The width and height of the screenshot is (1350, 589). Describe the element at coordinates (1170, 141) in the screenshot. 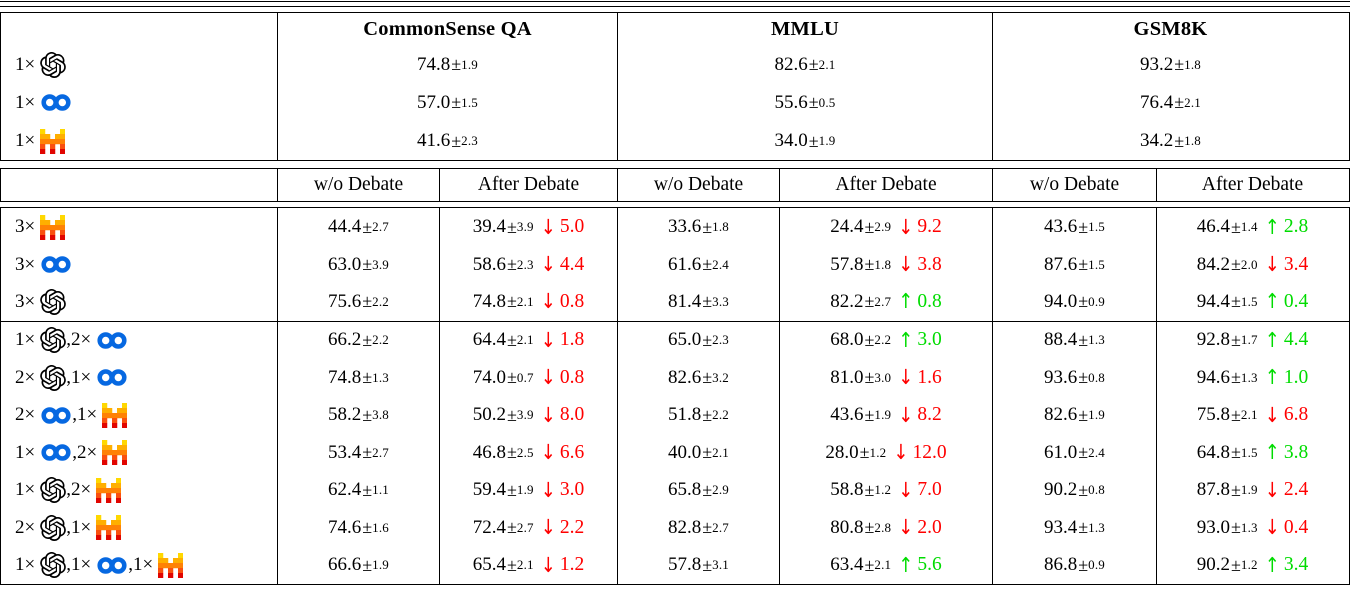

I see `score-cell: 34.2 ±1.8` at that location.